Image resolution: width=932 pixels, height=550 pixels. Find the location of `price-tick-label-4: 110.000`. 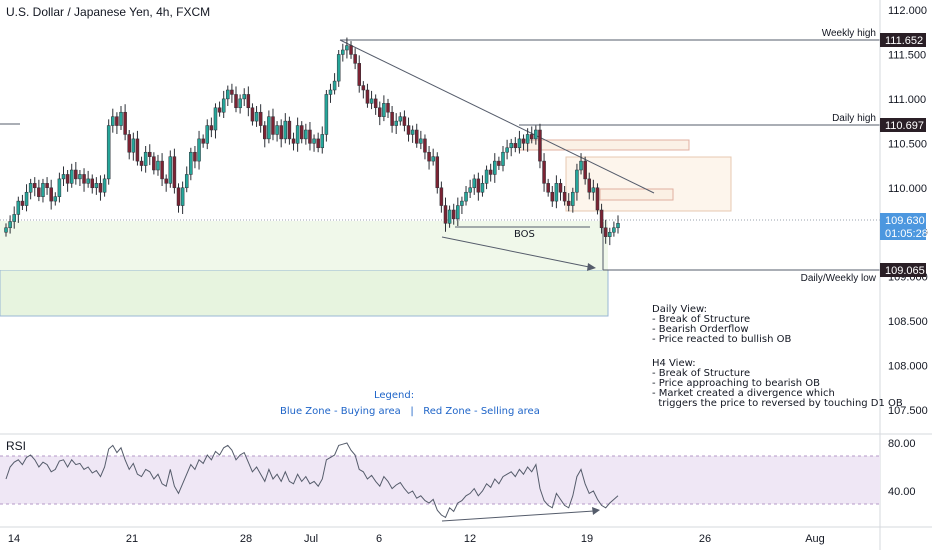

price-tick-label-4: 110.000 is located at coordinates (907, 189).